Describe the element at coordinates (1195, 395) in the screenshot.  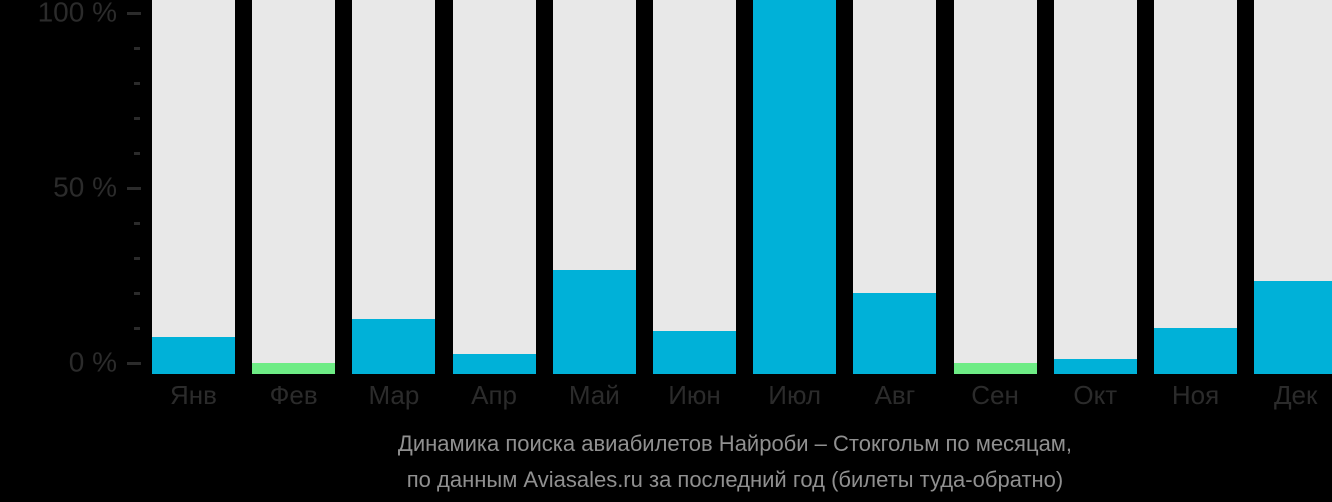
I see `month-label: Ноя` at that location.